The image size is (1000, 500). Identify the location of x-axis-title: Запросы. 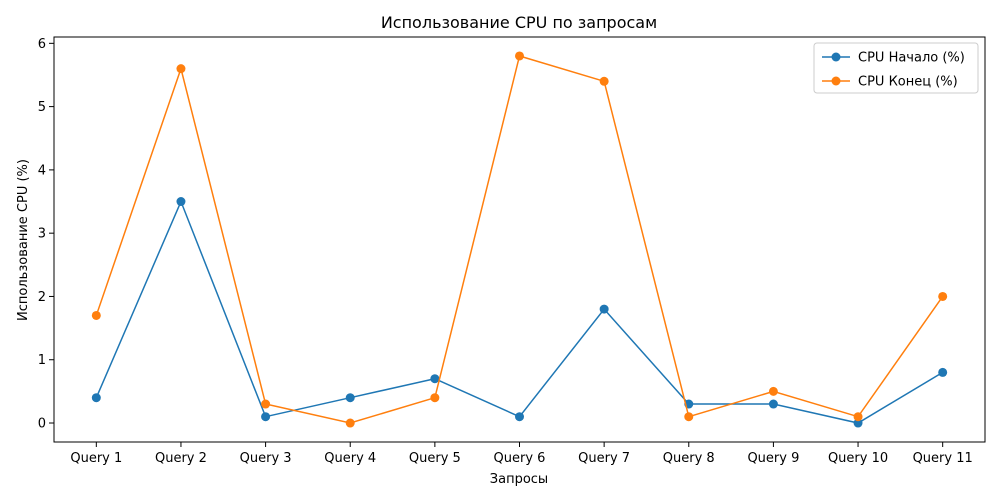
(519, 479).